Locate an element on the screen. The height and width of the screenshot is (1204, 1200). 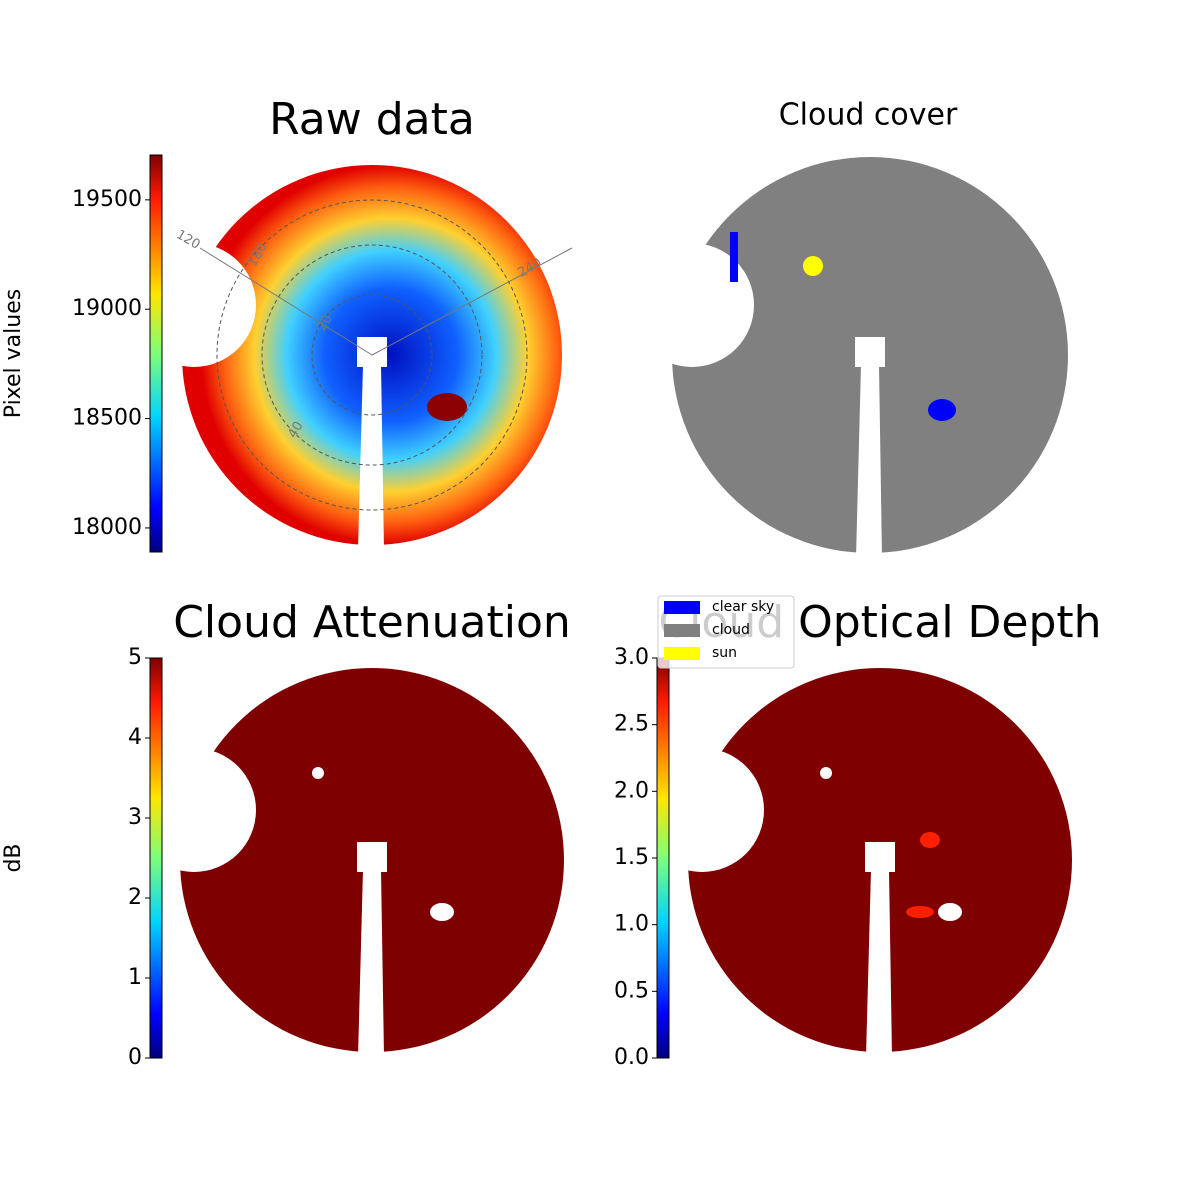
legend-label: cloud is located at coordinates (731, 630).